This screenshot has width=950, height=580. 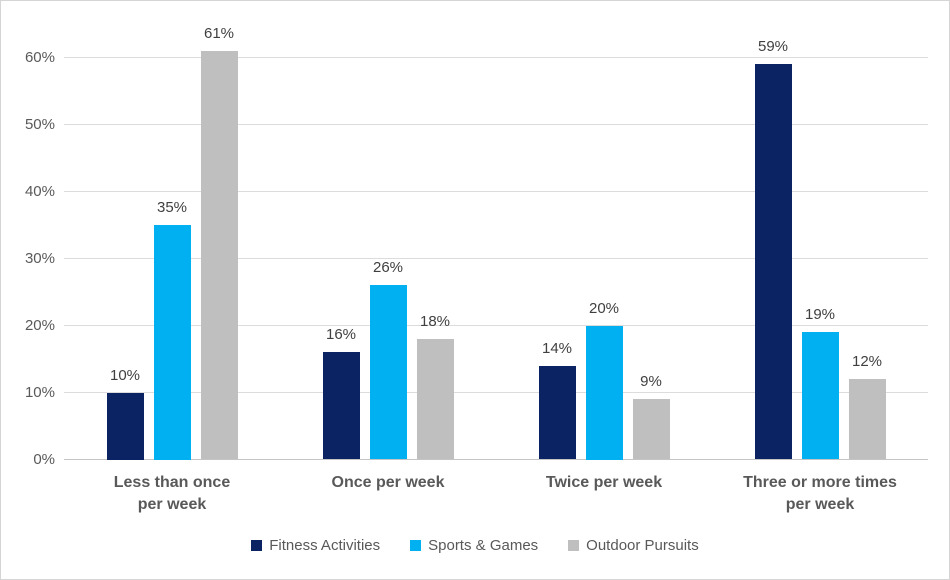 What do you see at coordinates (39, 325) in the screenshot?
I see `y-tick-label: 20%` at bounding box center [39, 325].